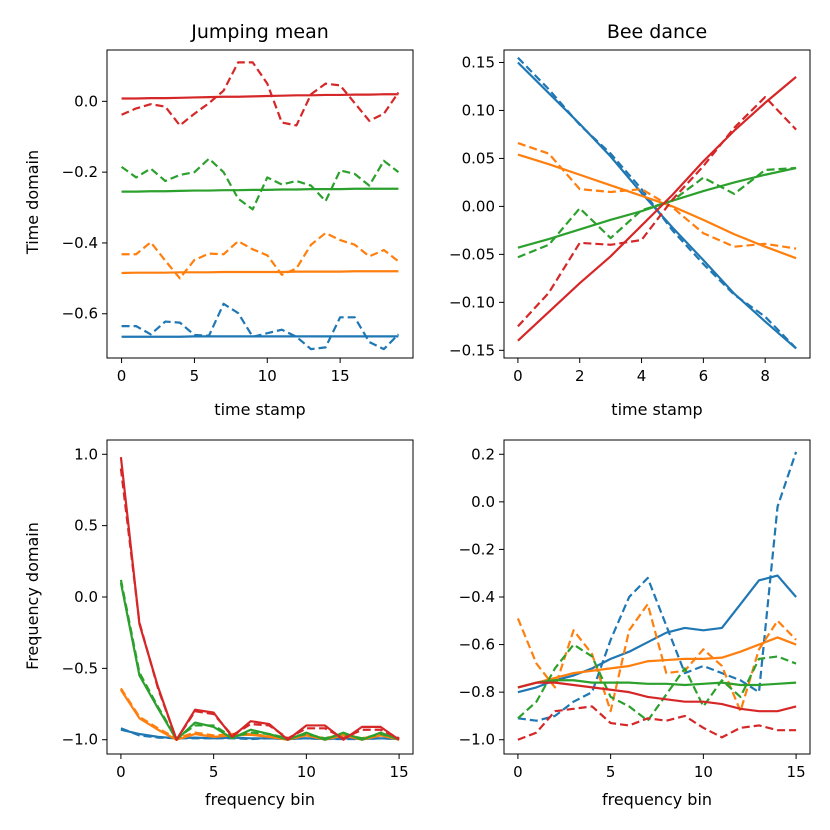 The height and width of the screenshot is (830, 830). What do you see at coordinates (86, 597) in the screenshot?
I see `y-tick-label-jumping-mean-frequency: 0.0` at bounding box center [86, 597].